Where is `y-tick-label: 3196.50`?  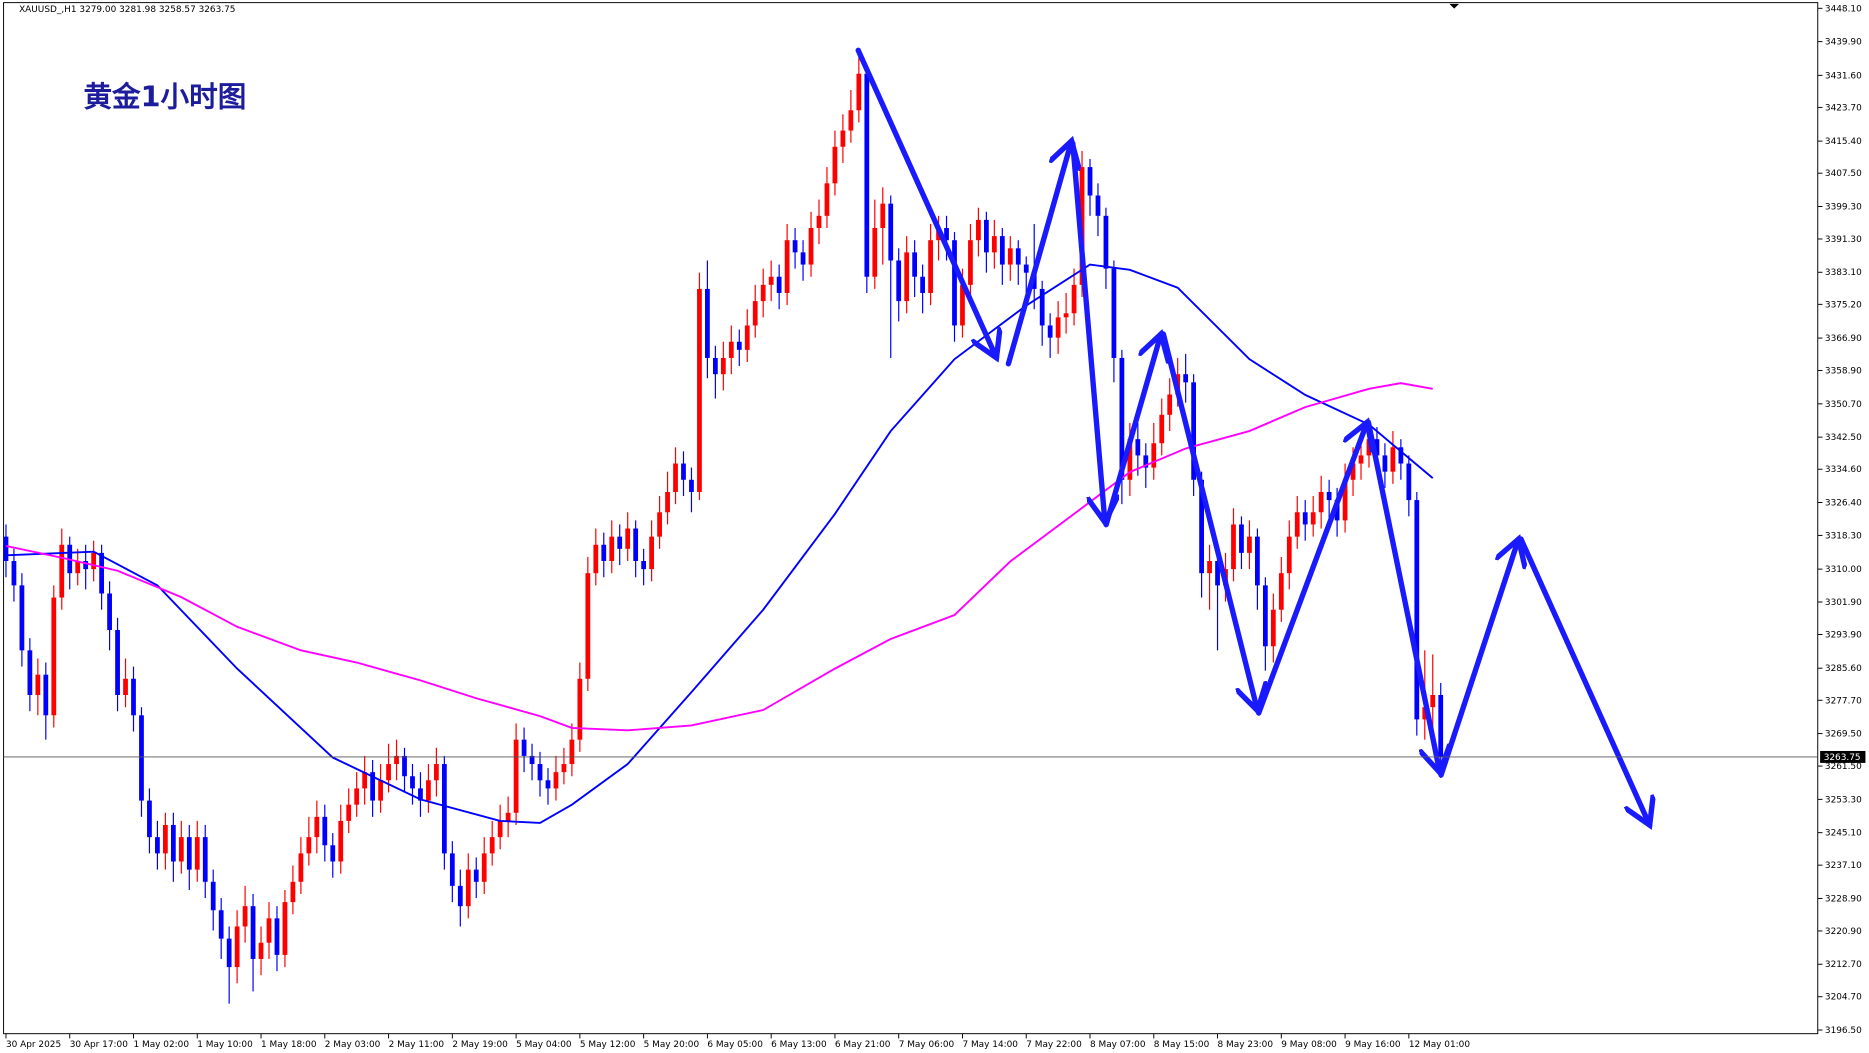
y-tick-label: 3196.50 is located at coordinates (1843, 1031).